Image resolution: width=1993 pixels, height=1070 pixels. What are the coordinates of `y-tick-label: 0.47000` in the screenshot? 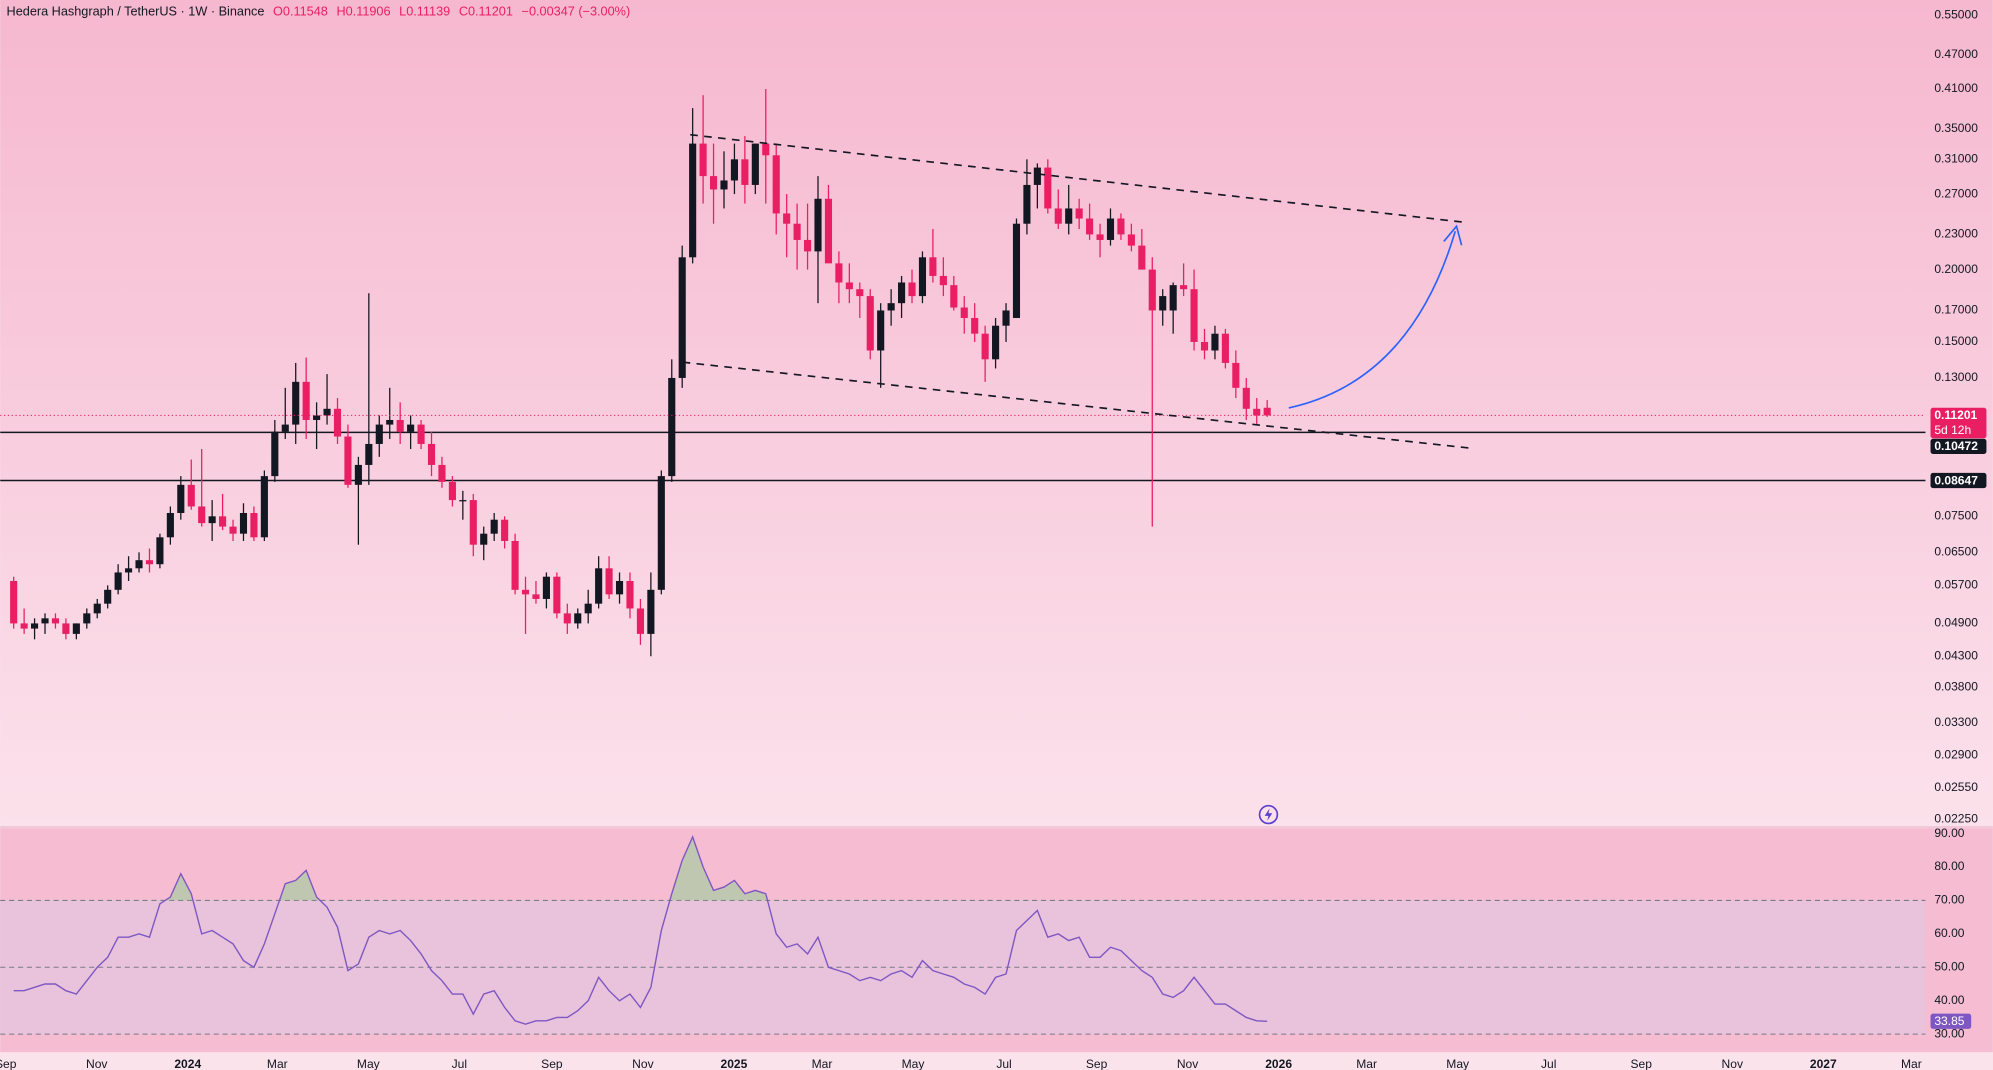 It's located at (1956, 54).